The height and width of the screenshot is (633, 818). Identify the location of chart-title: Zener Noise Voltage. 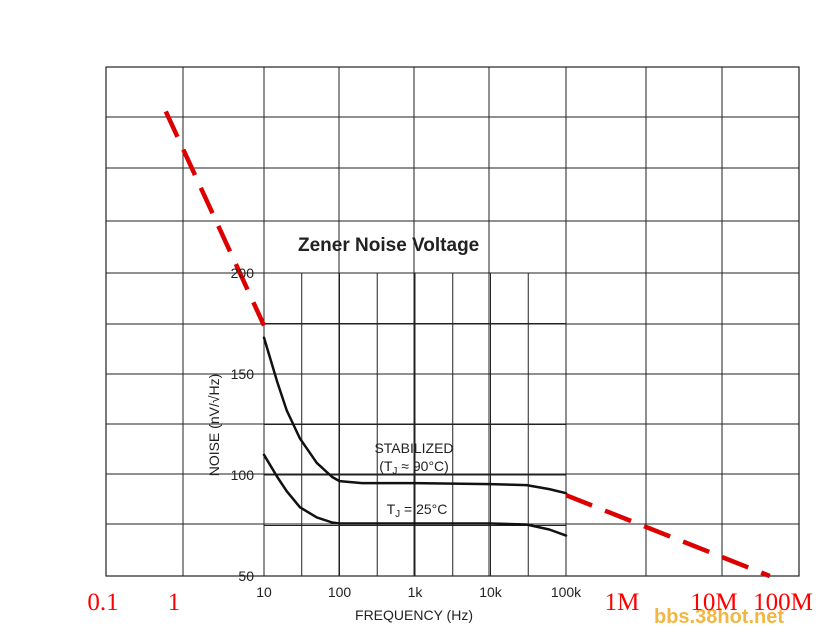
(388, 245).